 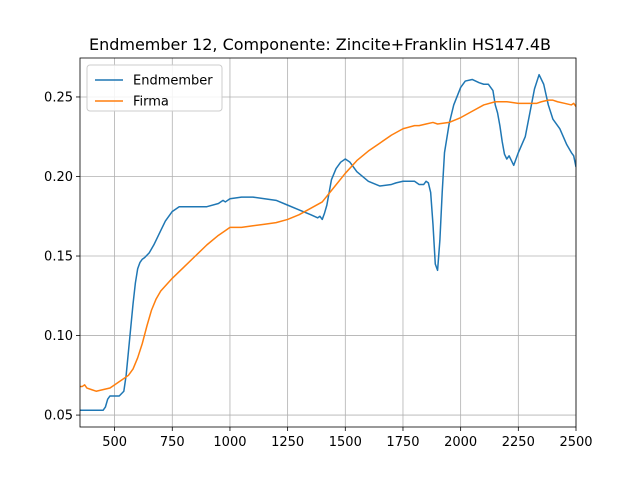 I want to click on x-tick-label: 1250, so click(x=287, y=442).